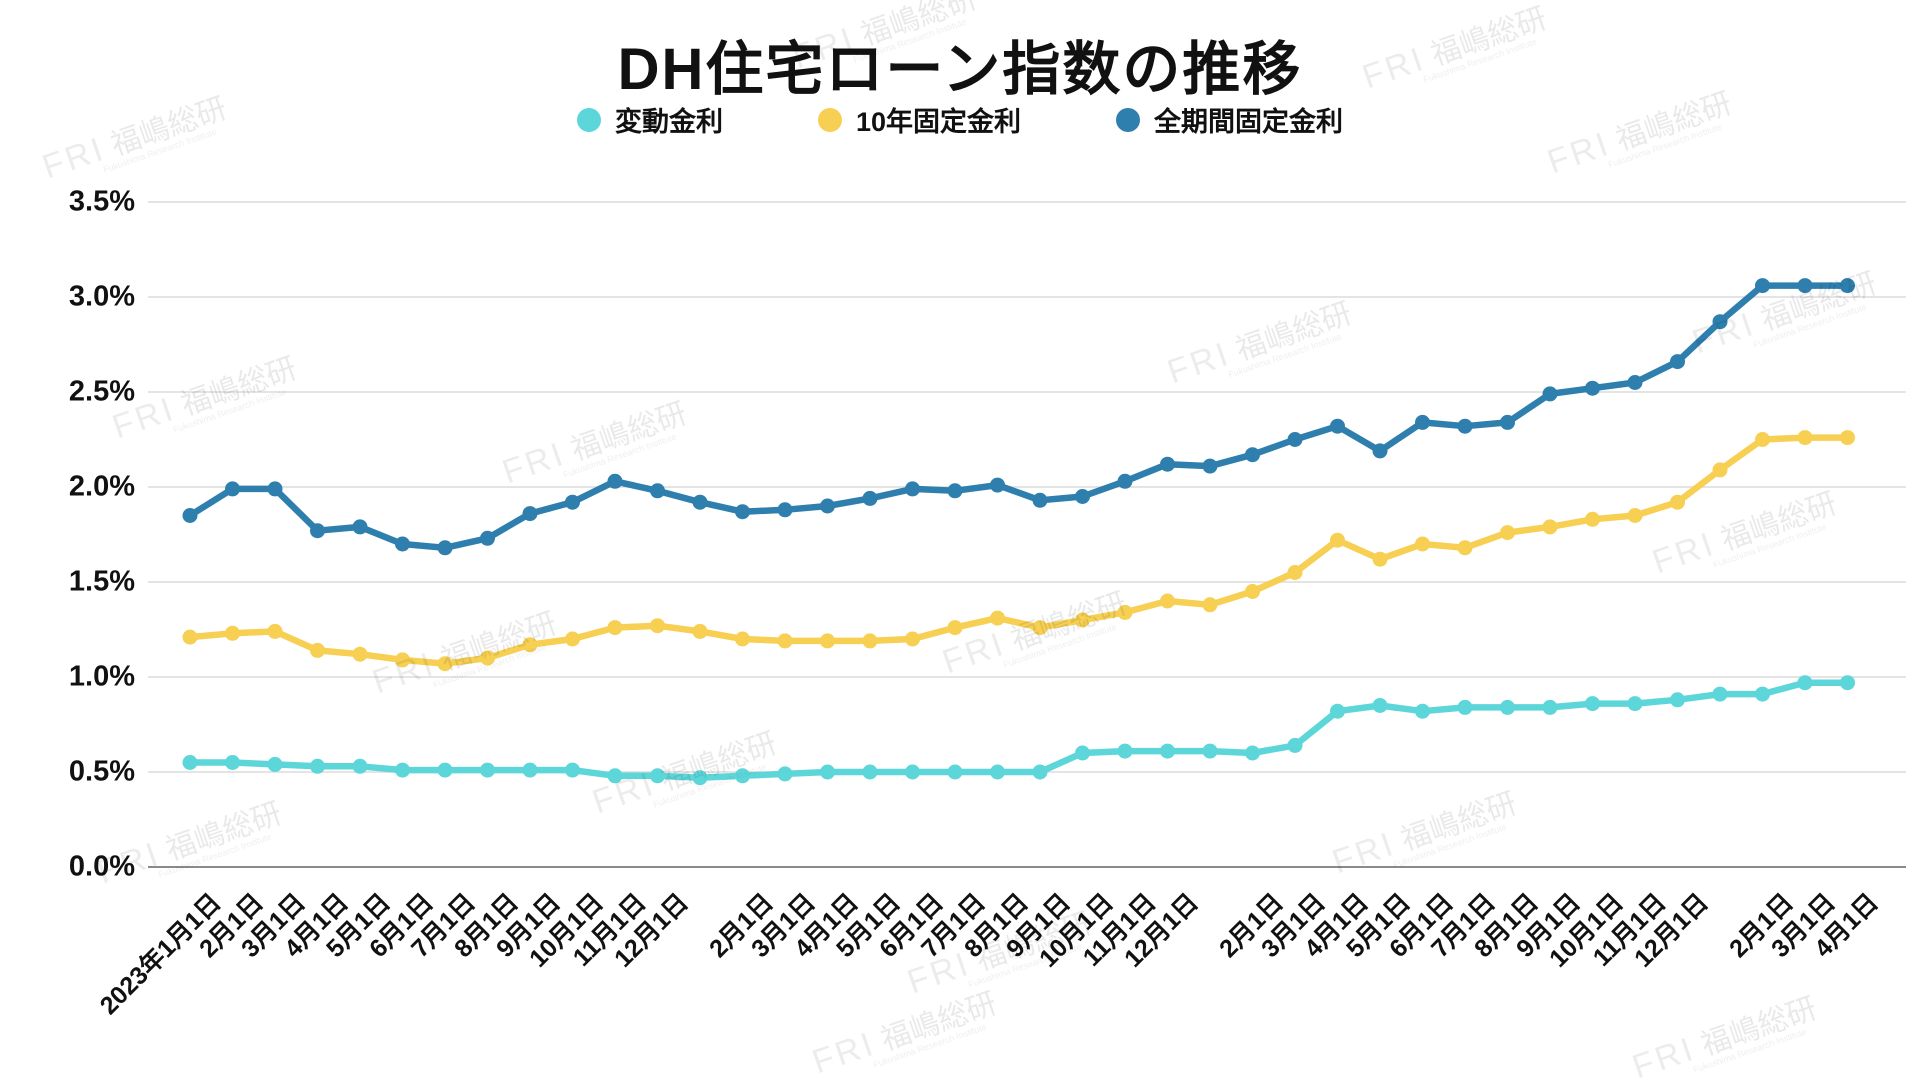 The height and width of the screenshot is (1080, 1920). I want to click on y-tick-label: 0.0%, so click(101, 866).